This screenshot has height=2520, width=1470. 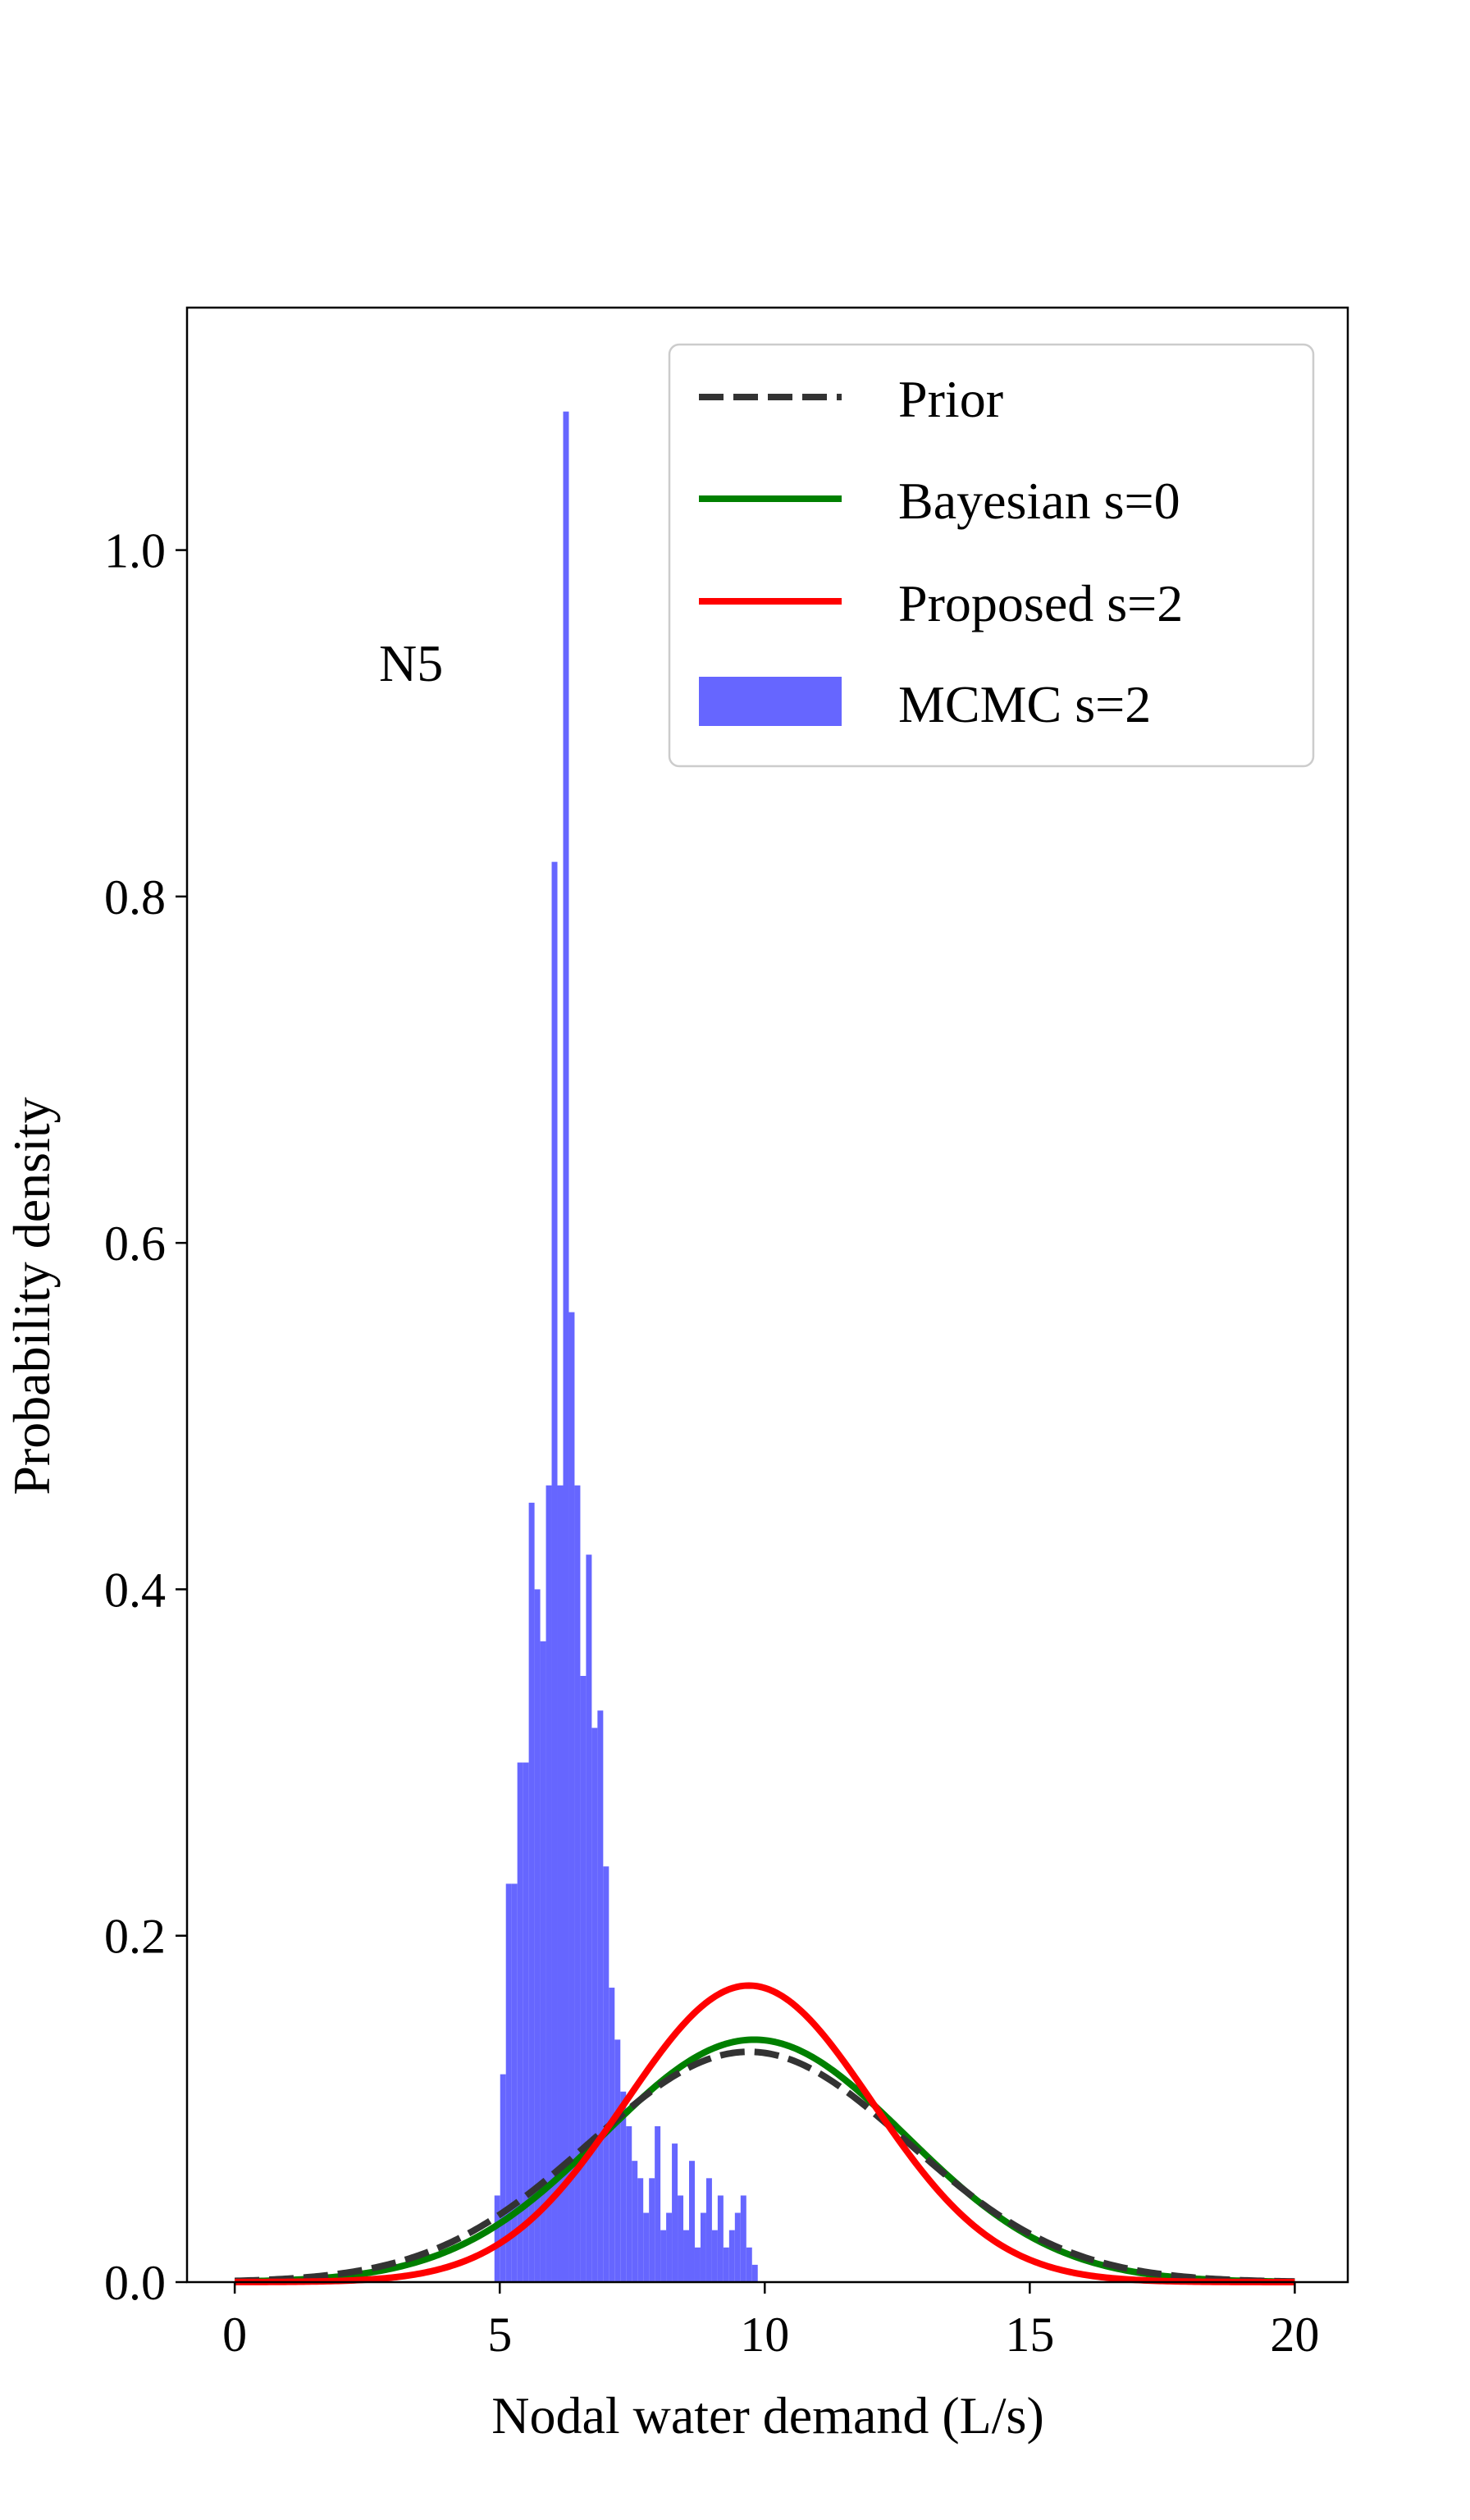 I want to click on x-axis-label: Nodal water demand (L/s), so click(x=768, y=2415).